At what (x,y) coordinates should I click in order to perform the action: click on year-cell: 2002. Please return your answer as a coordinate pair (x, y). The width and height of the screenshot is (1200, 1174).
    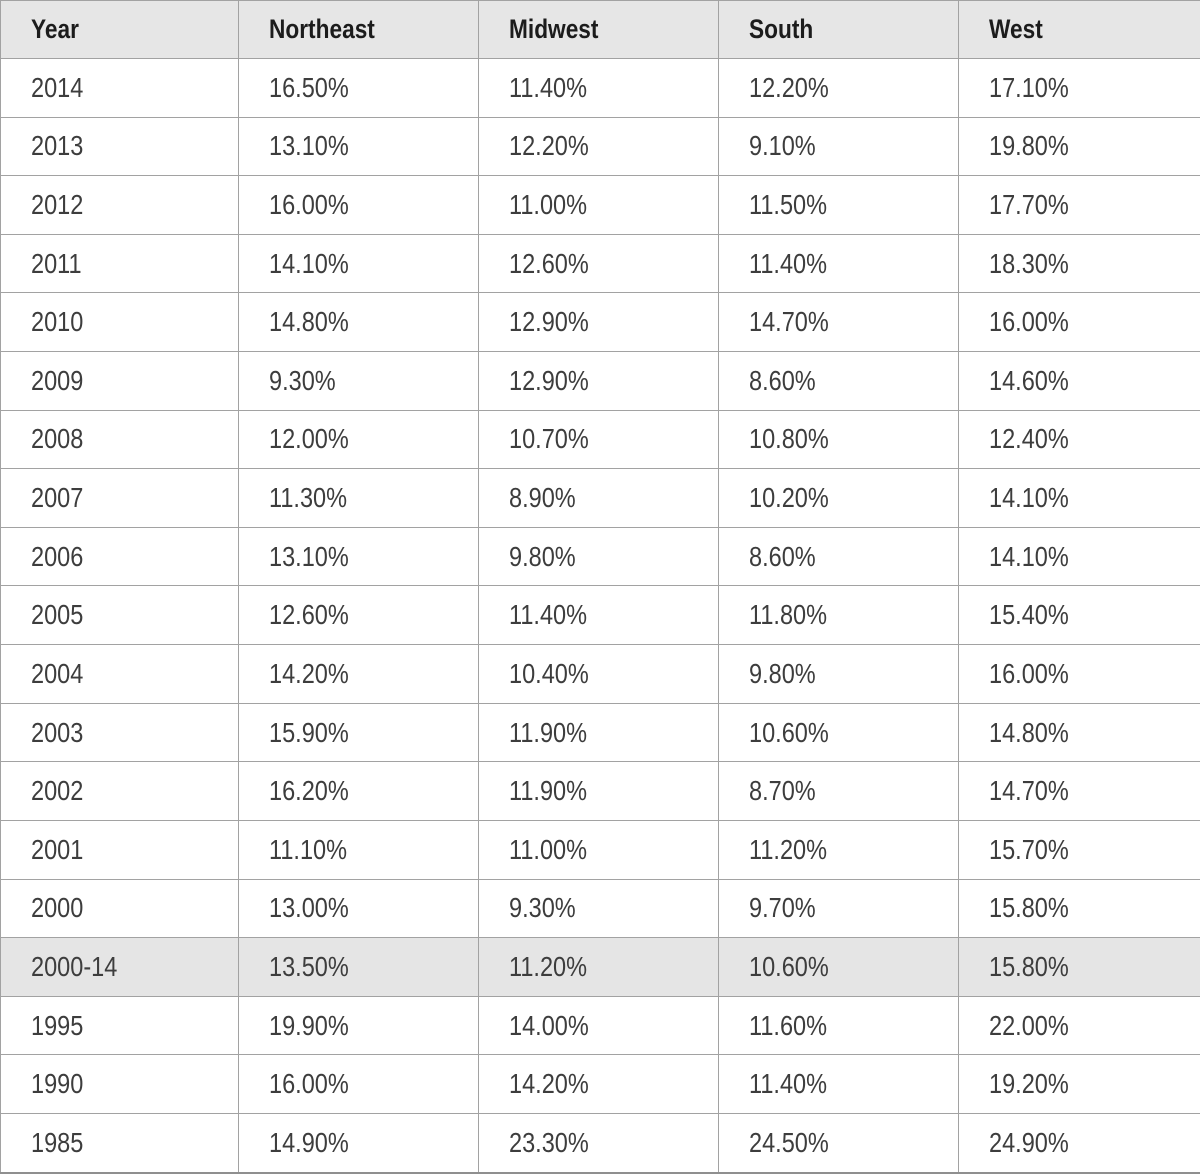
    Looking at the image, I should click on (119, 791).